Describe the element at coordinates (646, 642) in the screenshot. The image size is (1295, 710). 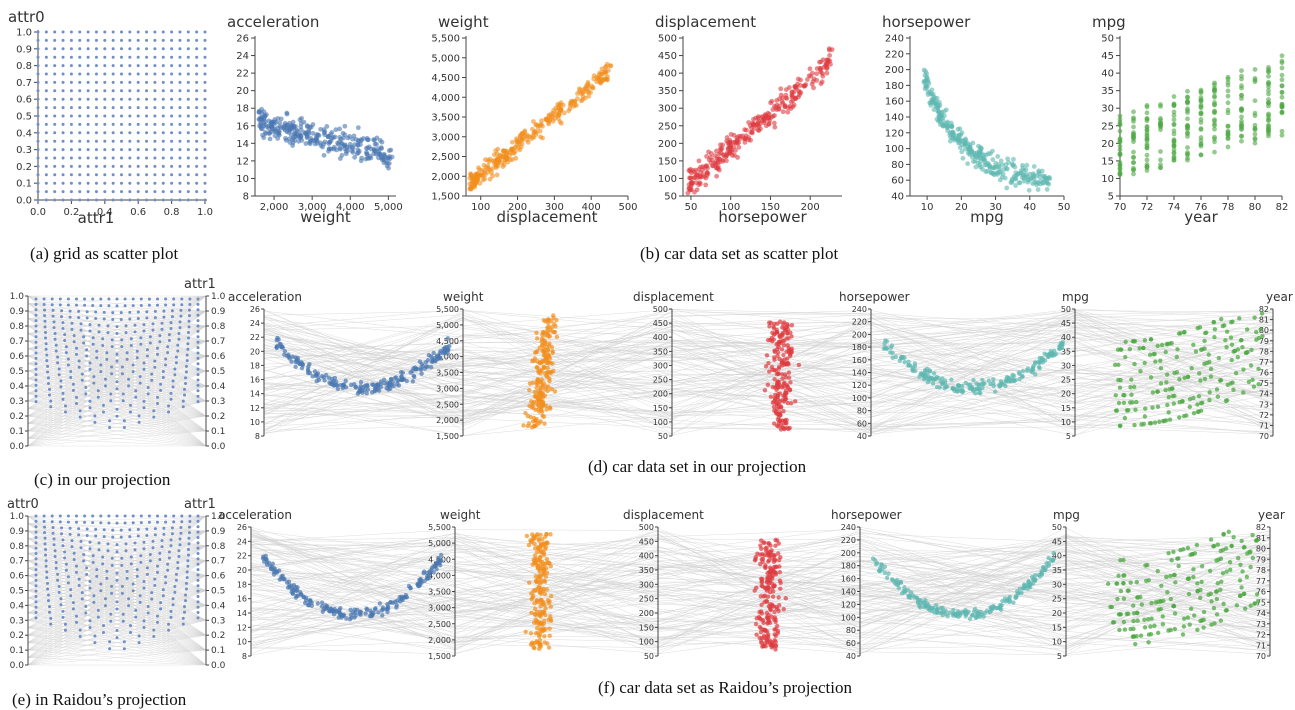
I see `axis-tick-label: 100` at that location.